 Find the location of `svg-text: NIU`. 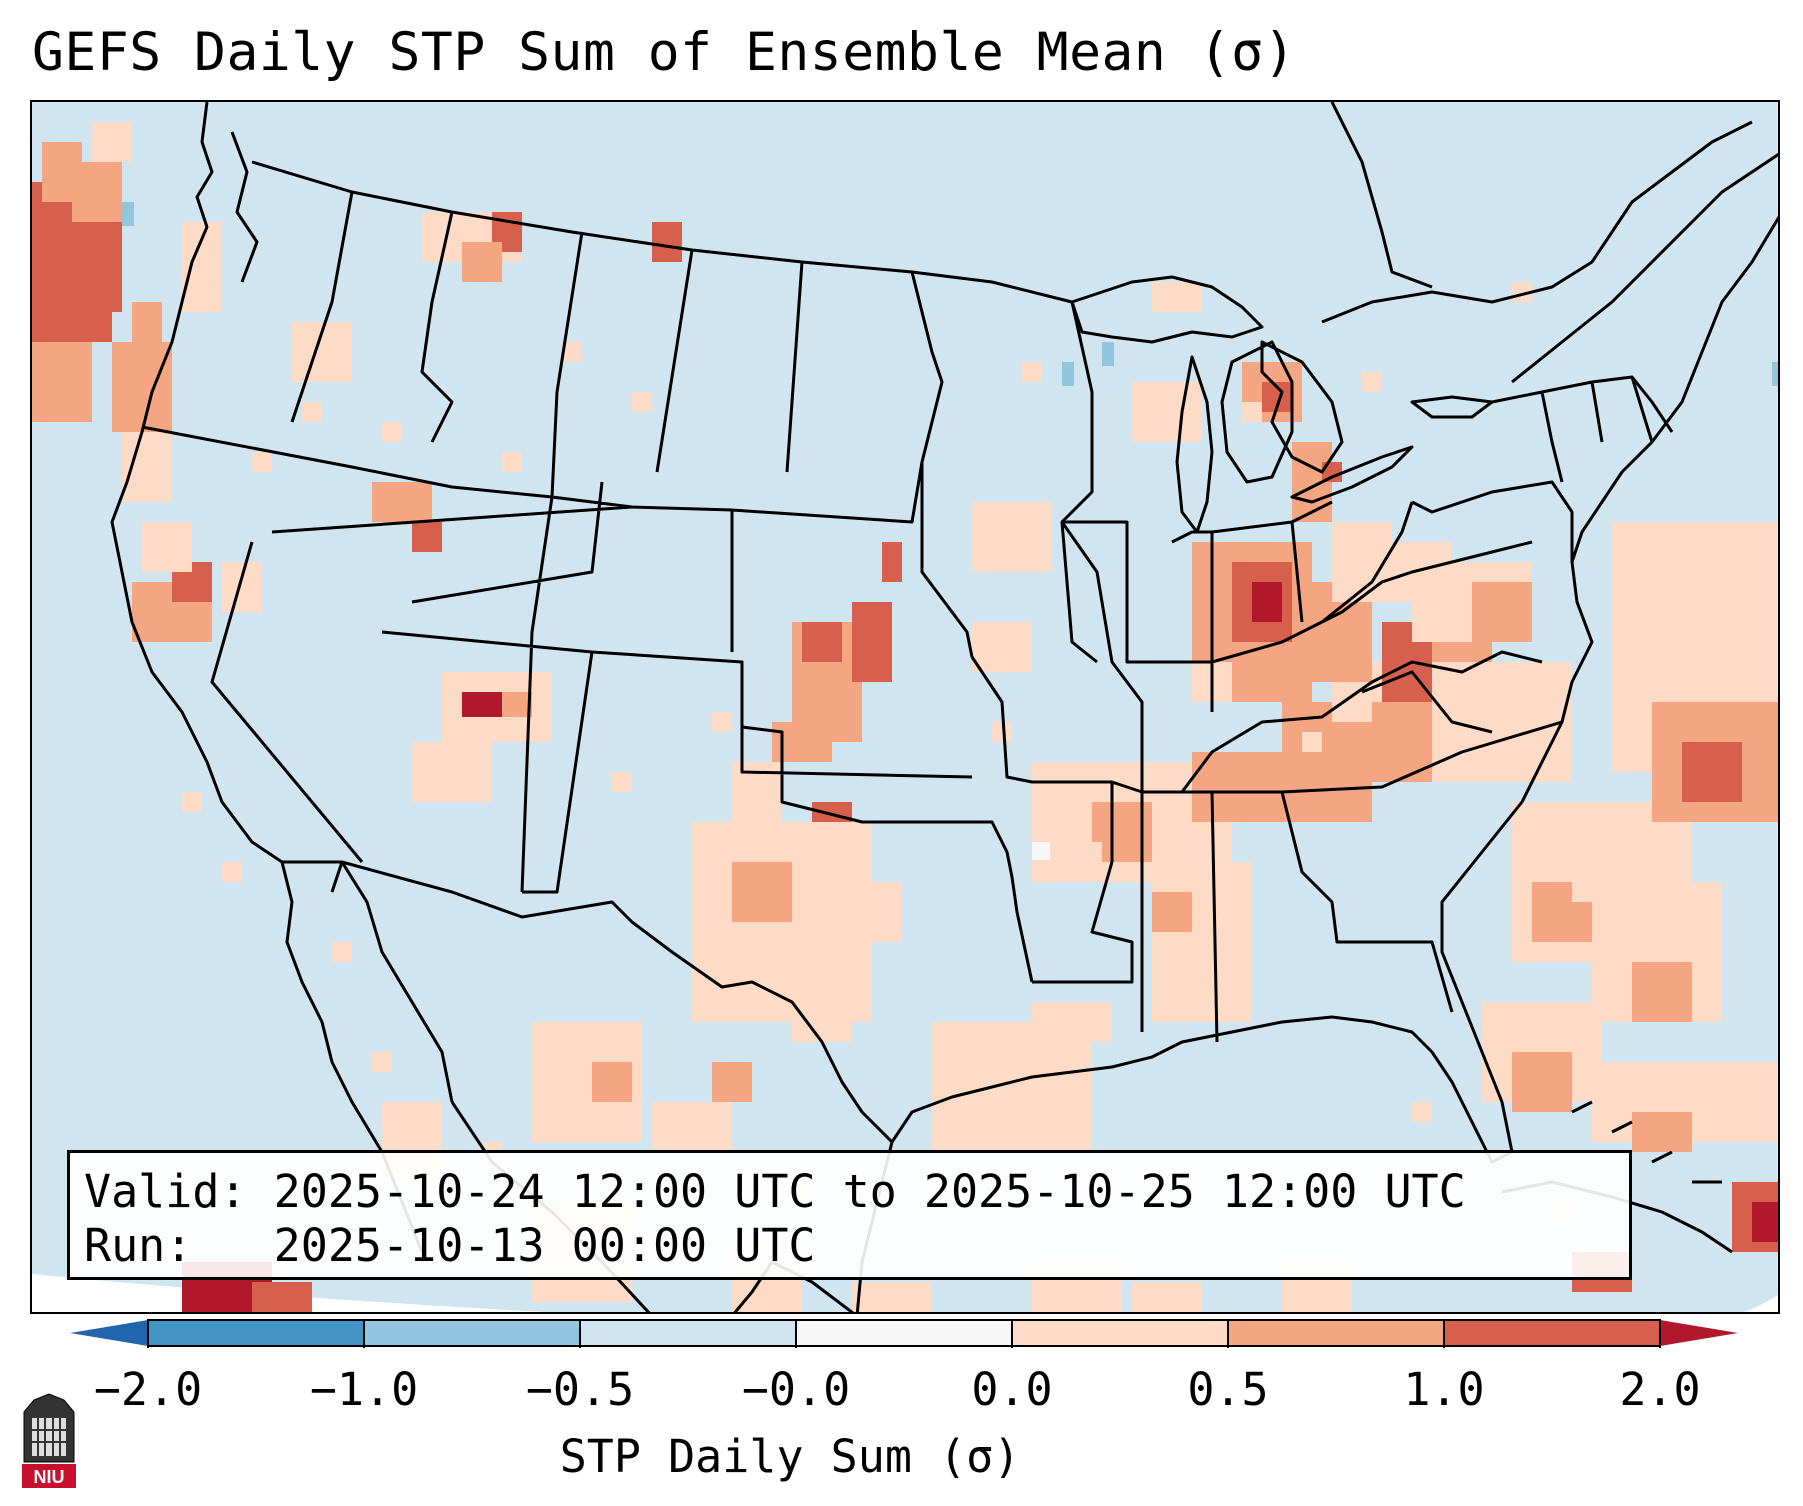

svg-text: NIU is located at coordinates (49, 1477).